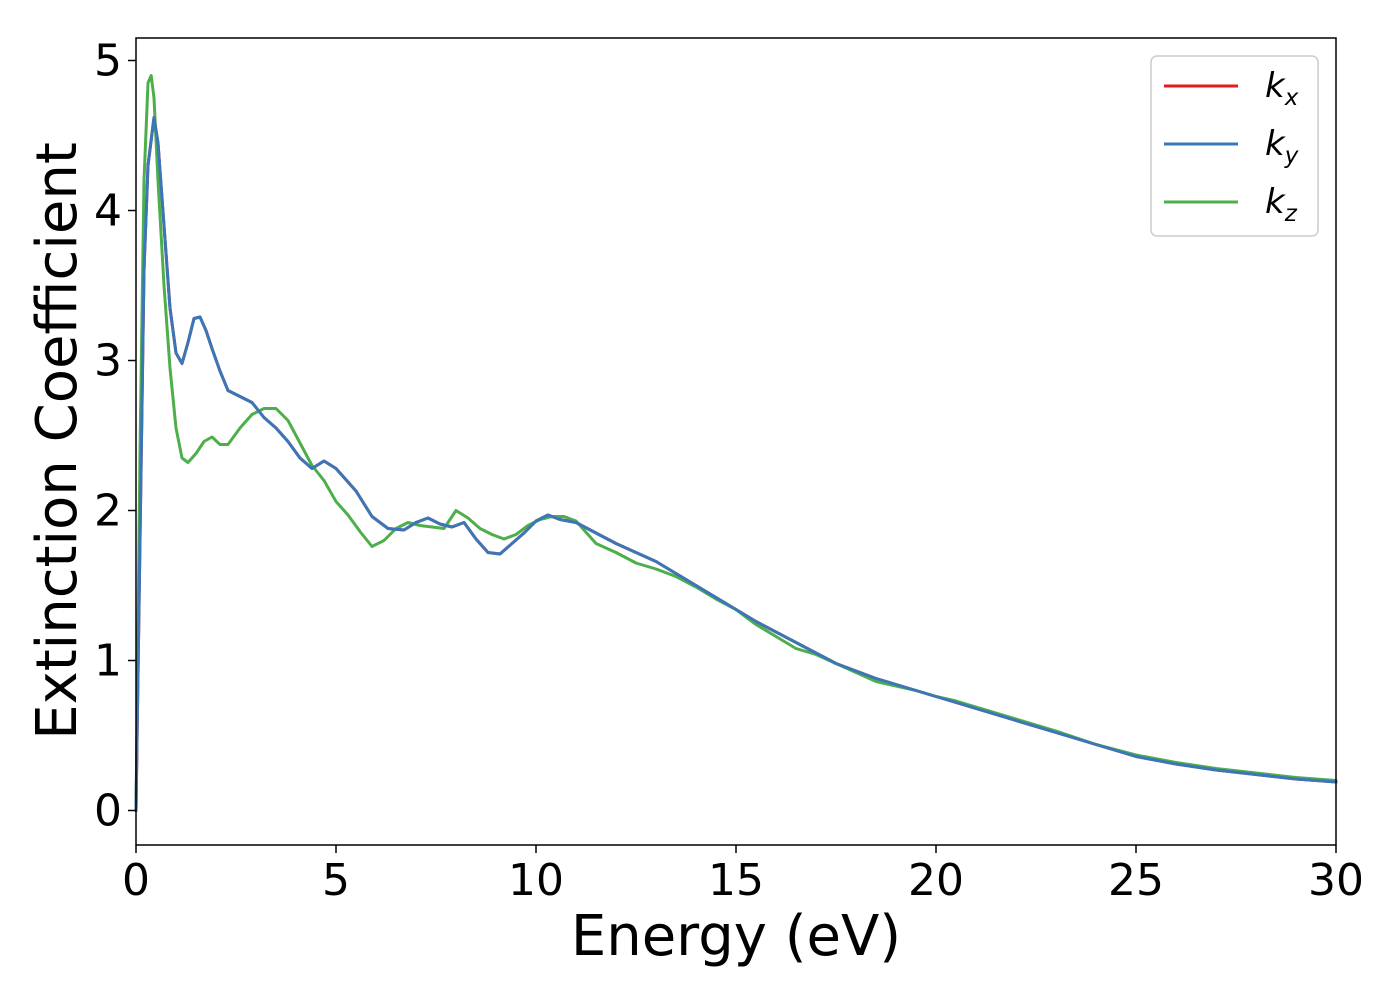  I want to click on legend-box, so click(1234, 146).